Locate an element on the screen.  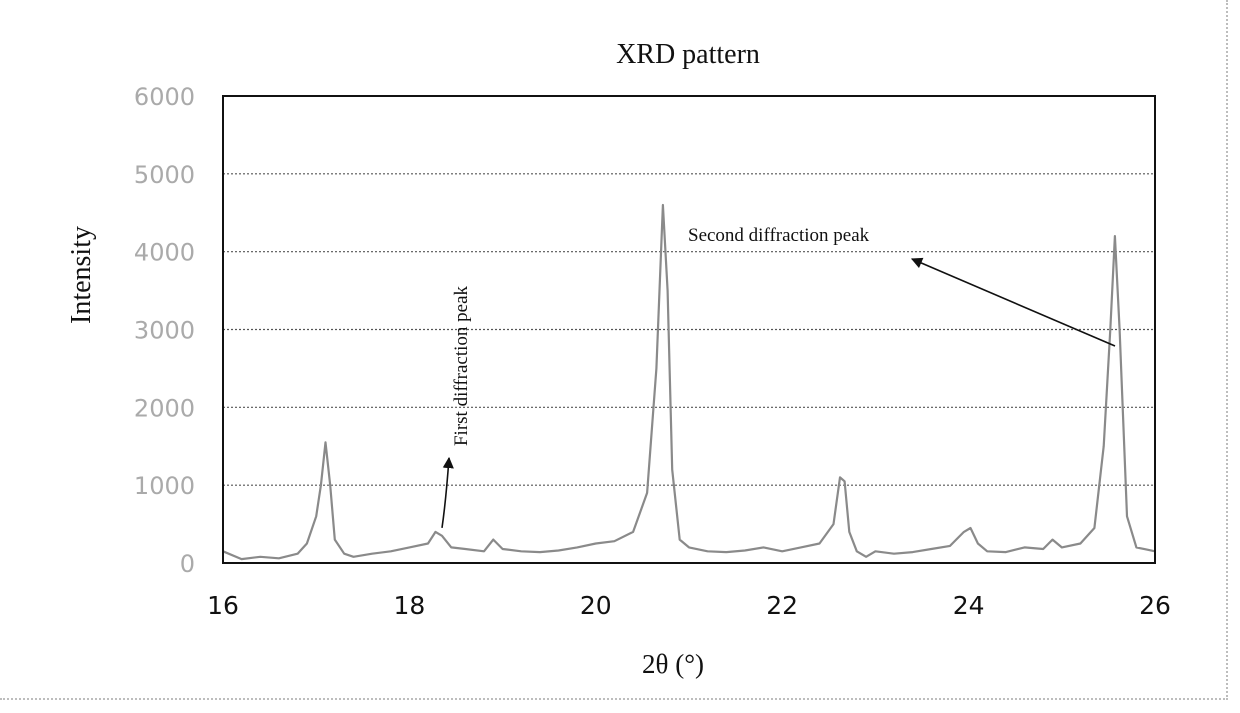
y-tick-labels: 0 1000 2000 3000 4000 5000 6000 is located at coordinates (164, 330).